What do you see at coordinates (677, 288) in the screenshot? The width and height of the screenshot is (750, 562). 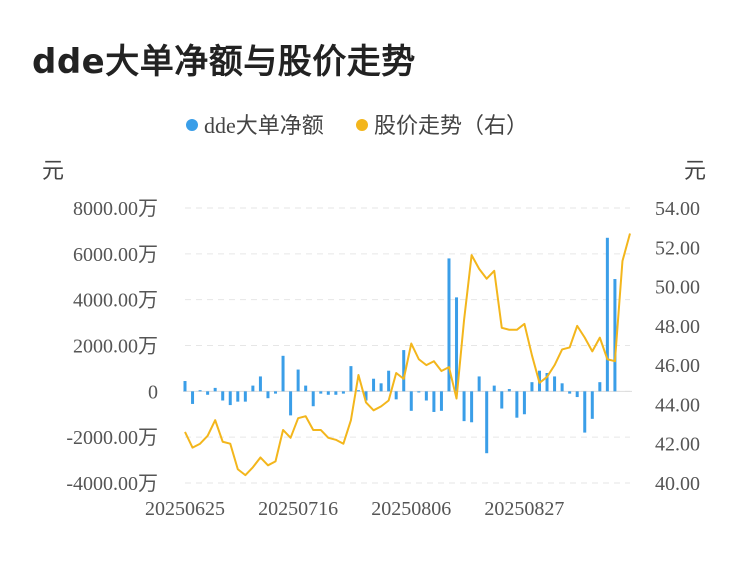 I see `right-tick-label: 50.00` at bounding box center [677, 288].